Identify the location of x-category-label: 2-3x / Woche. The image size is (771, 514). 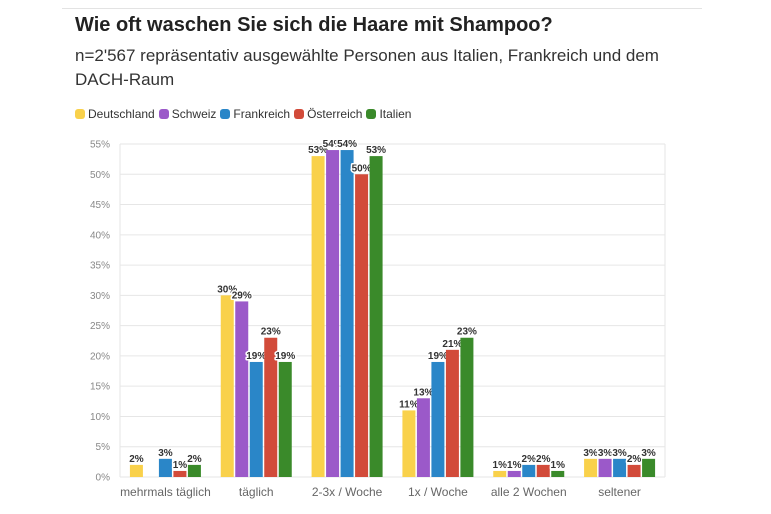
(347, 492).